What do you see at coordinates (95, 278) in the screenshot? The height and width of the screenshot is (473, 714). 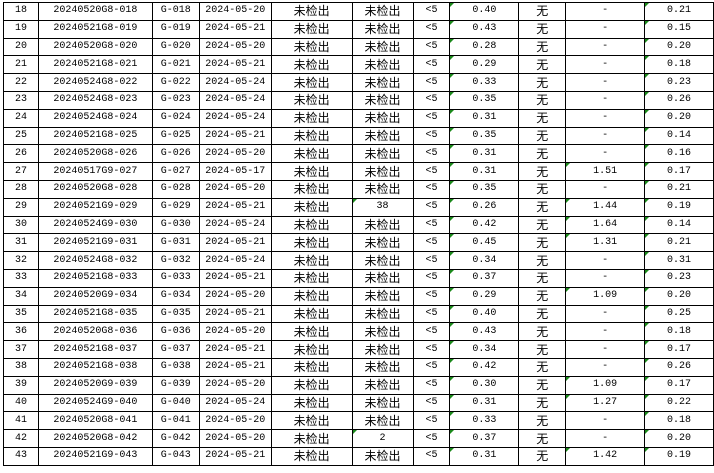 I see `cell-sample-id: 20240521G8-033` at bounding box center [95, 278].